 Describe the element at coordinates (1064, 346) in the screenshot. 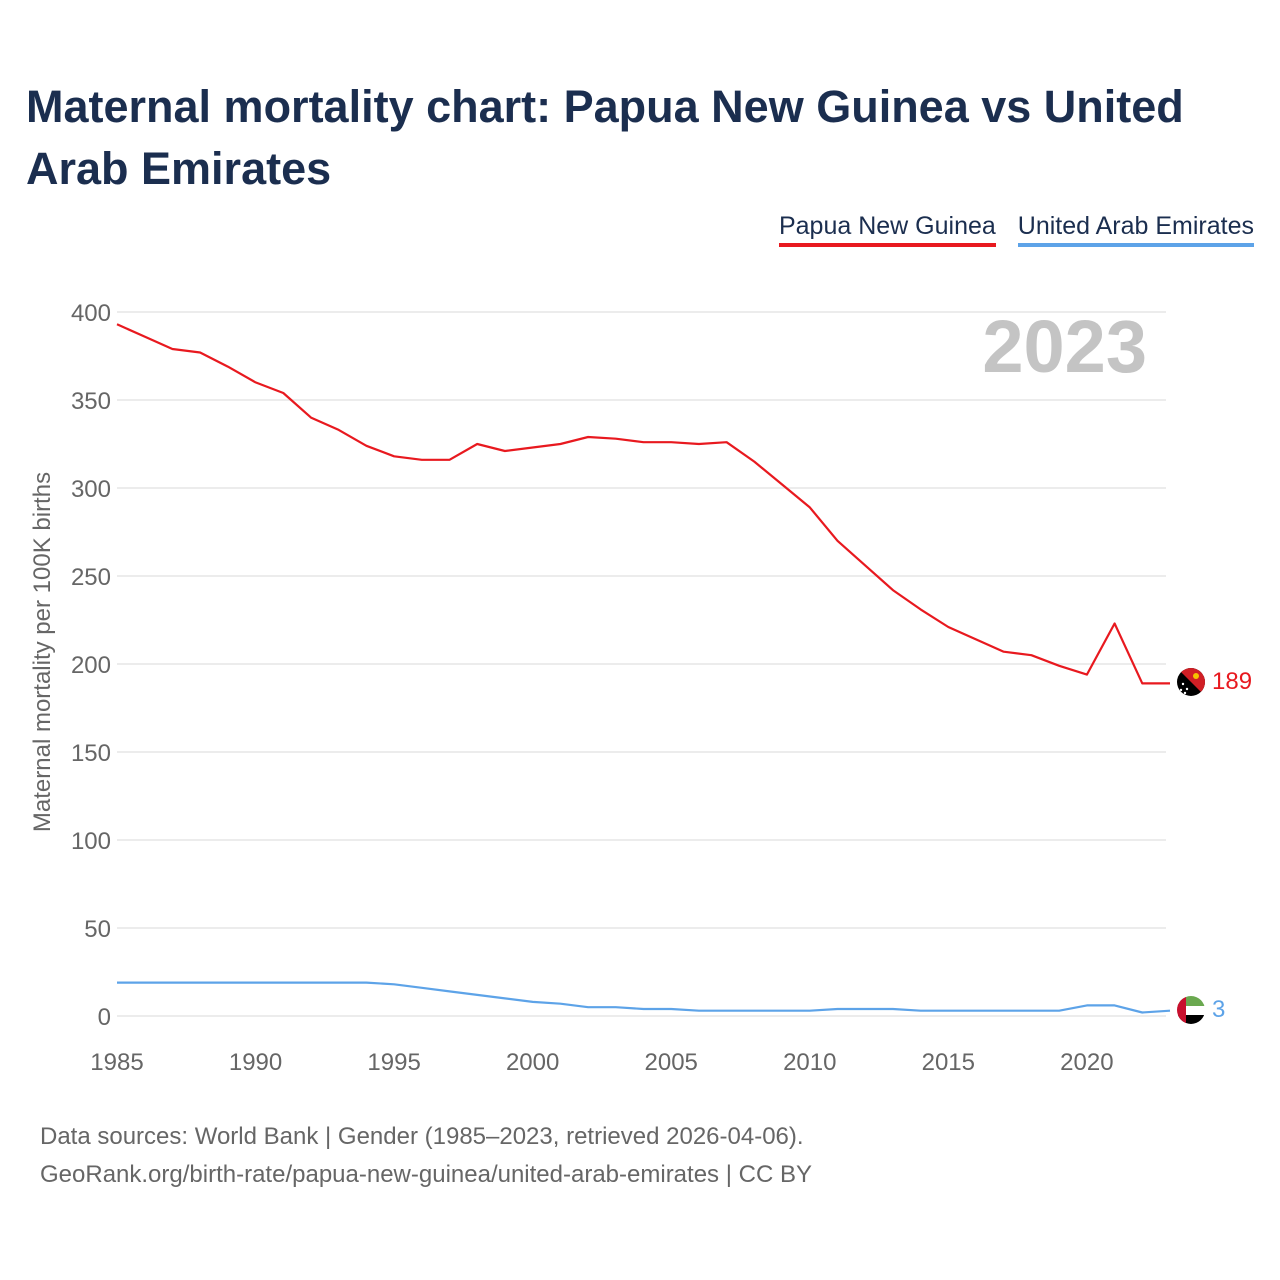

I see `year-watermark: 2023` at that location.